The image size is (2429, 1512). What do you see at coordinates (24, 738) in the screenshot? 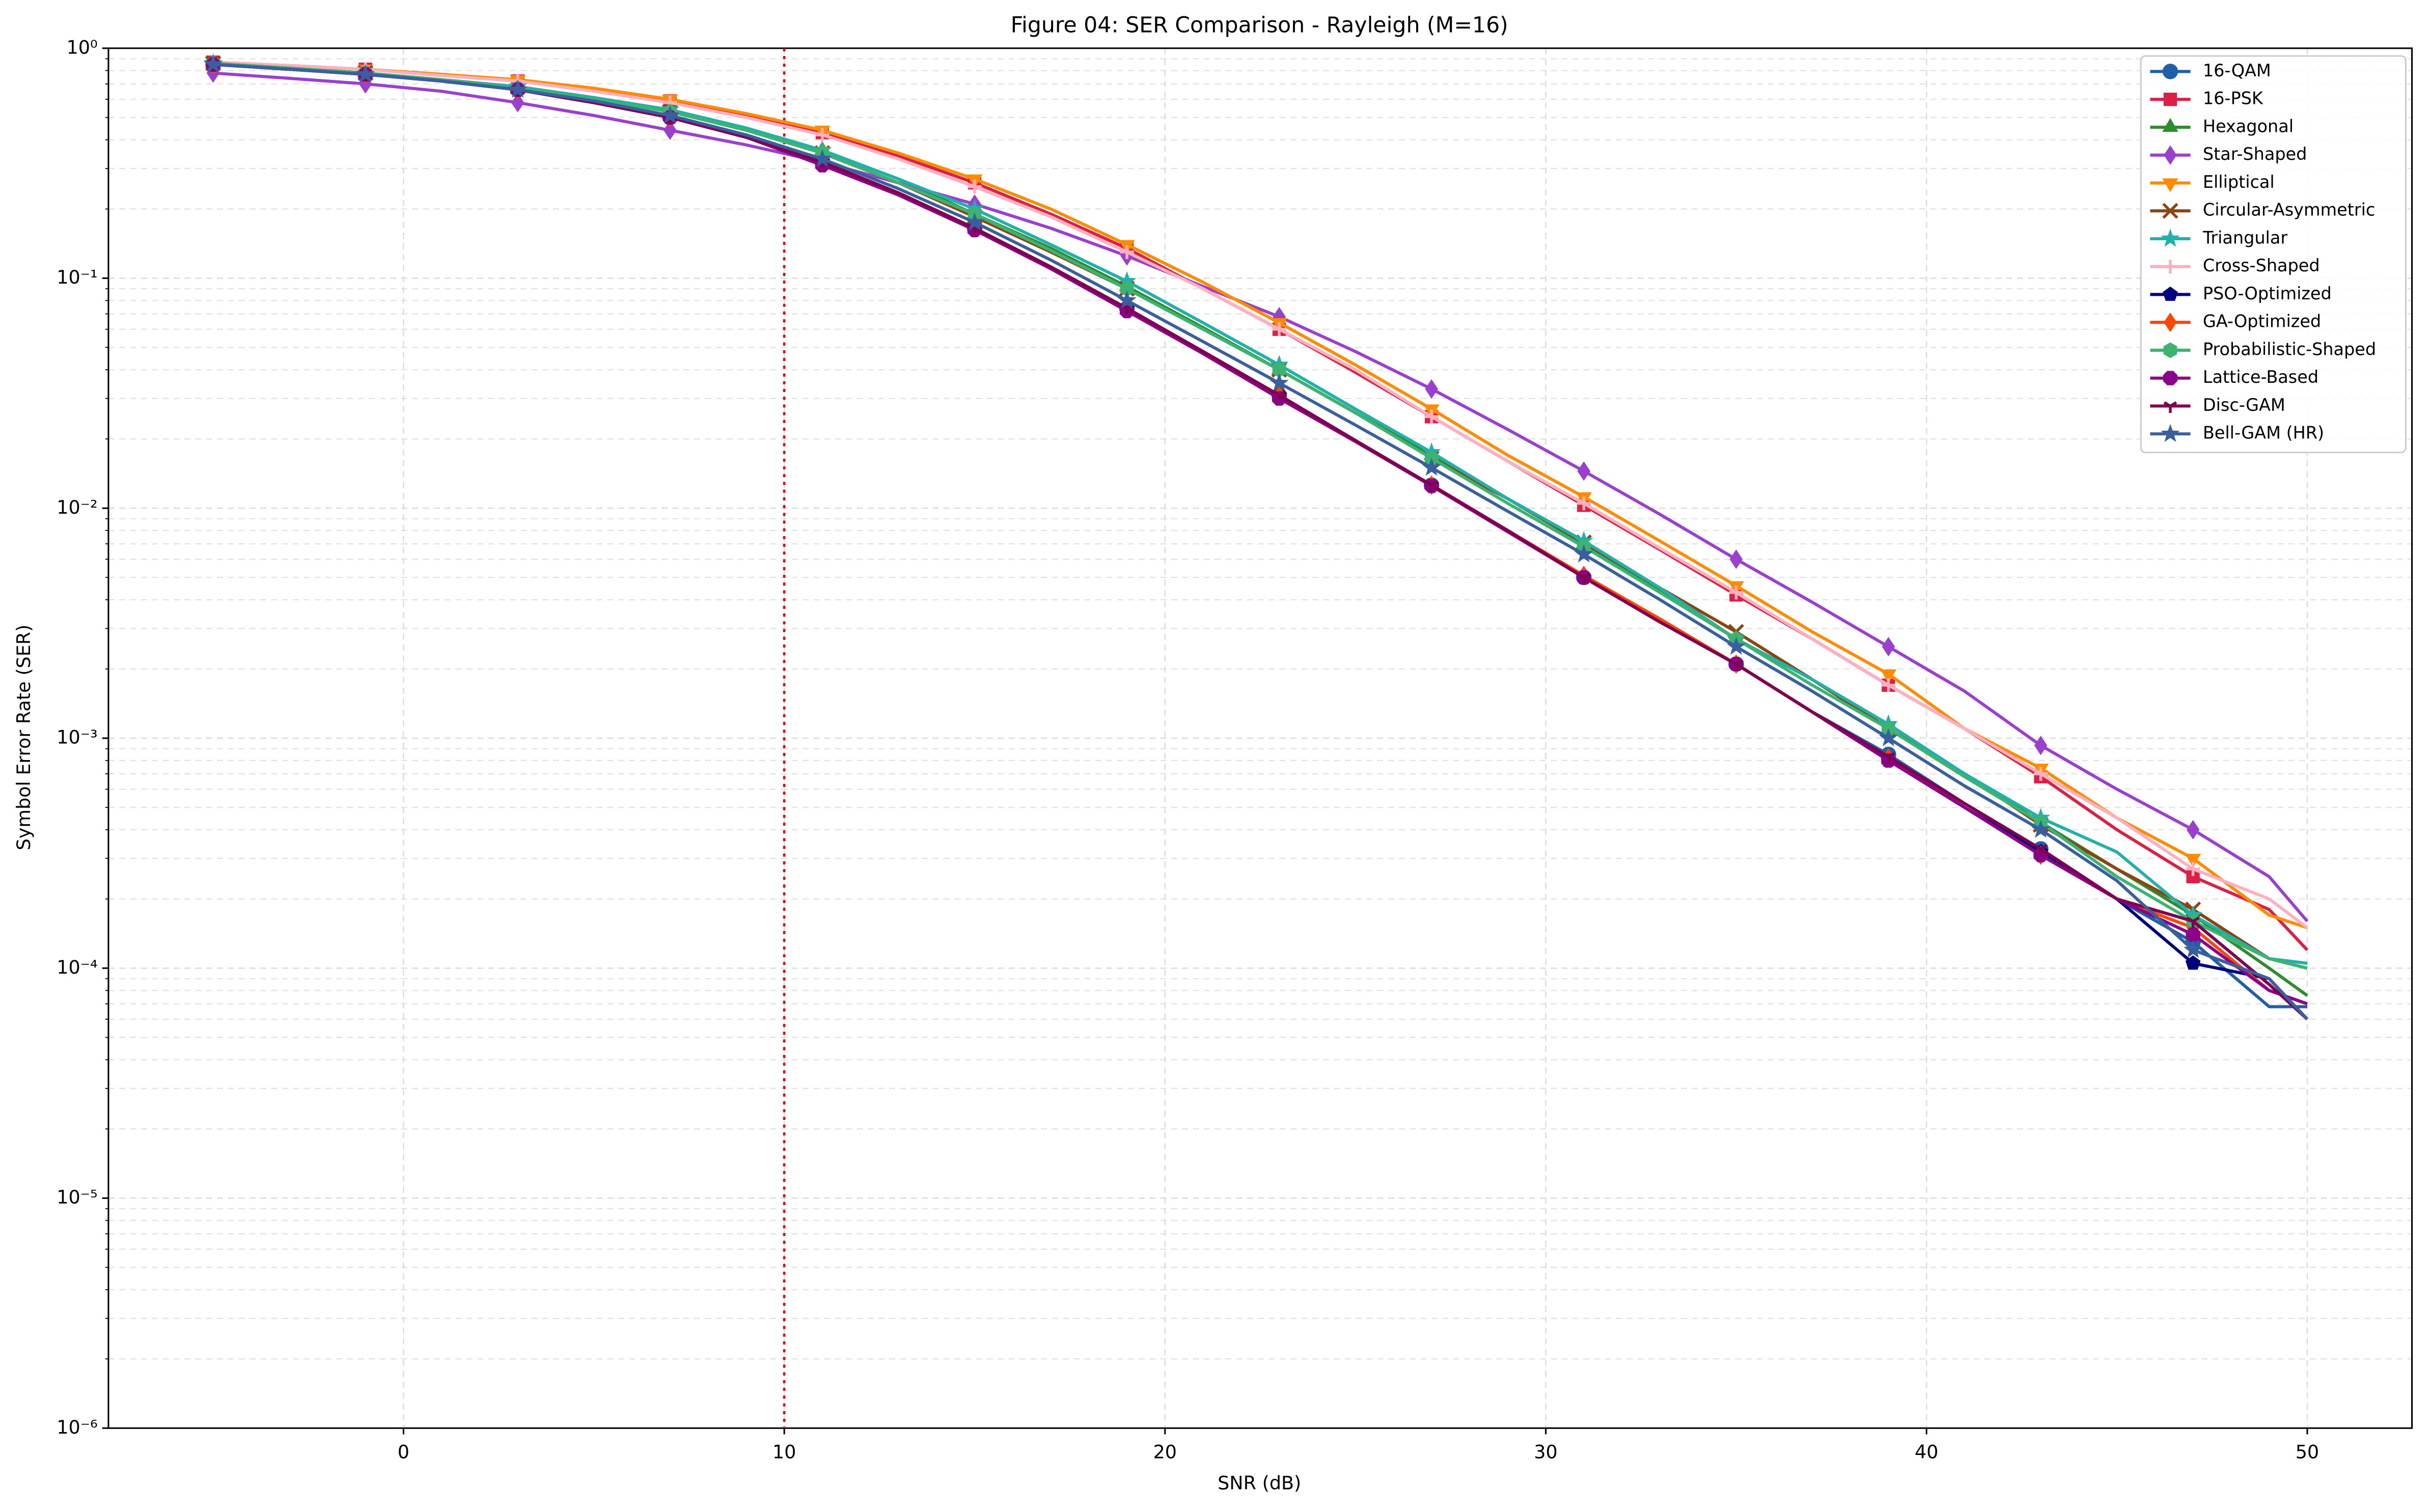
I see `y-axis-label: Symbol Error Rate (SER)` at bounding box center [24, 738].